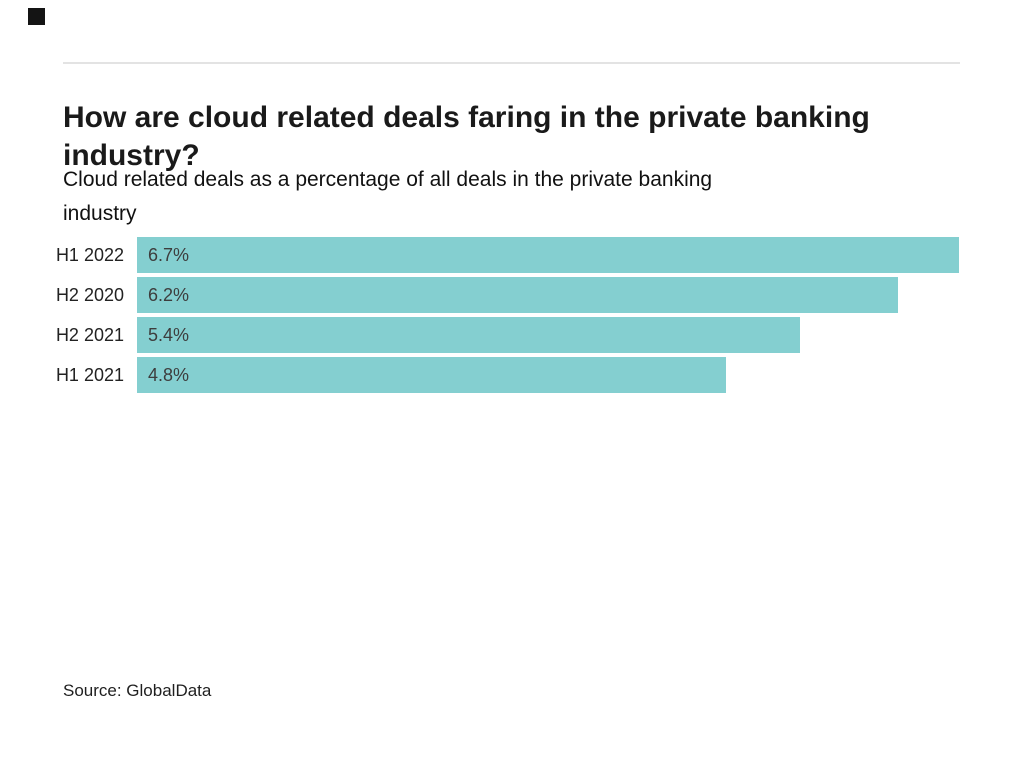 This screenshot has height=768, width=1024. I want to click on value-label: 6.7%, so click(169, 254).